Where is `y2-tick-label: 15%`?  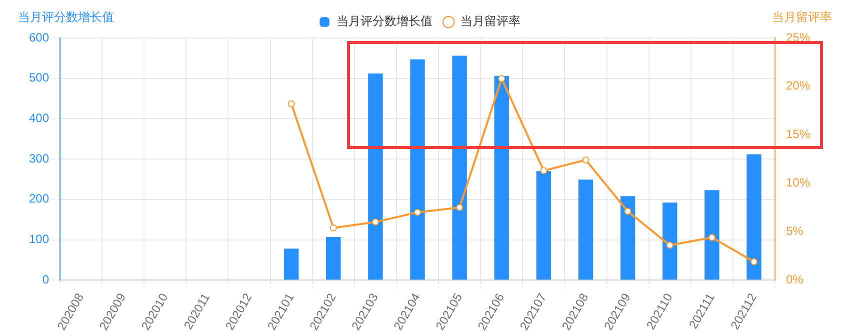 y2-tick-label: 15% is located at coordinates (798, 134).